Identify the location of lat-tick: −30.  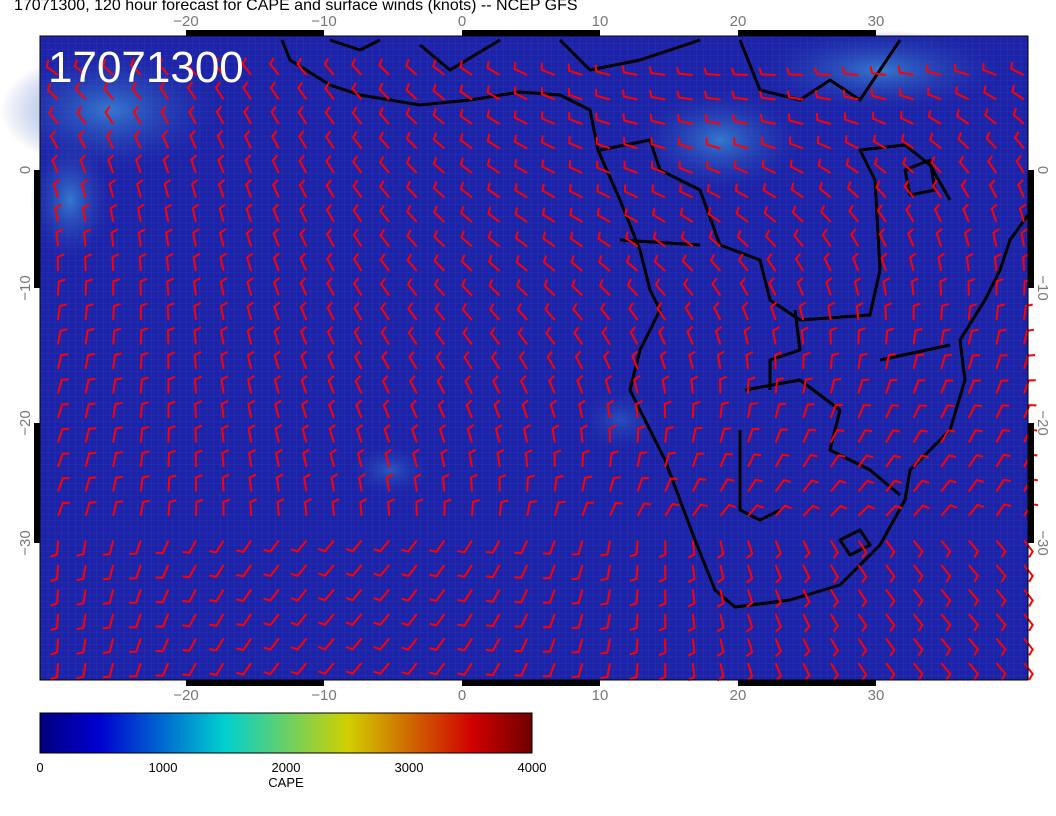
(25, 542).